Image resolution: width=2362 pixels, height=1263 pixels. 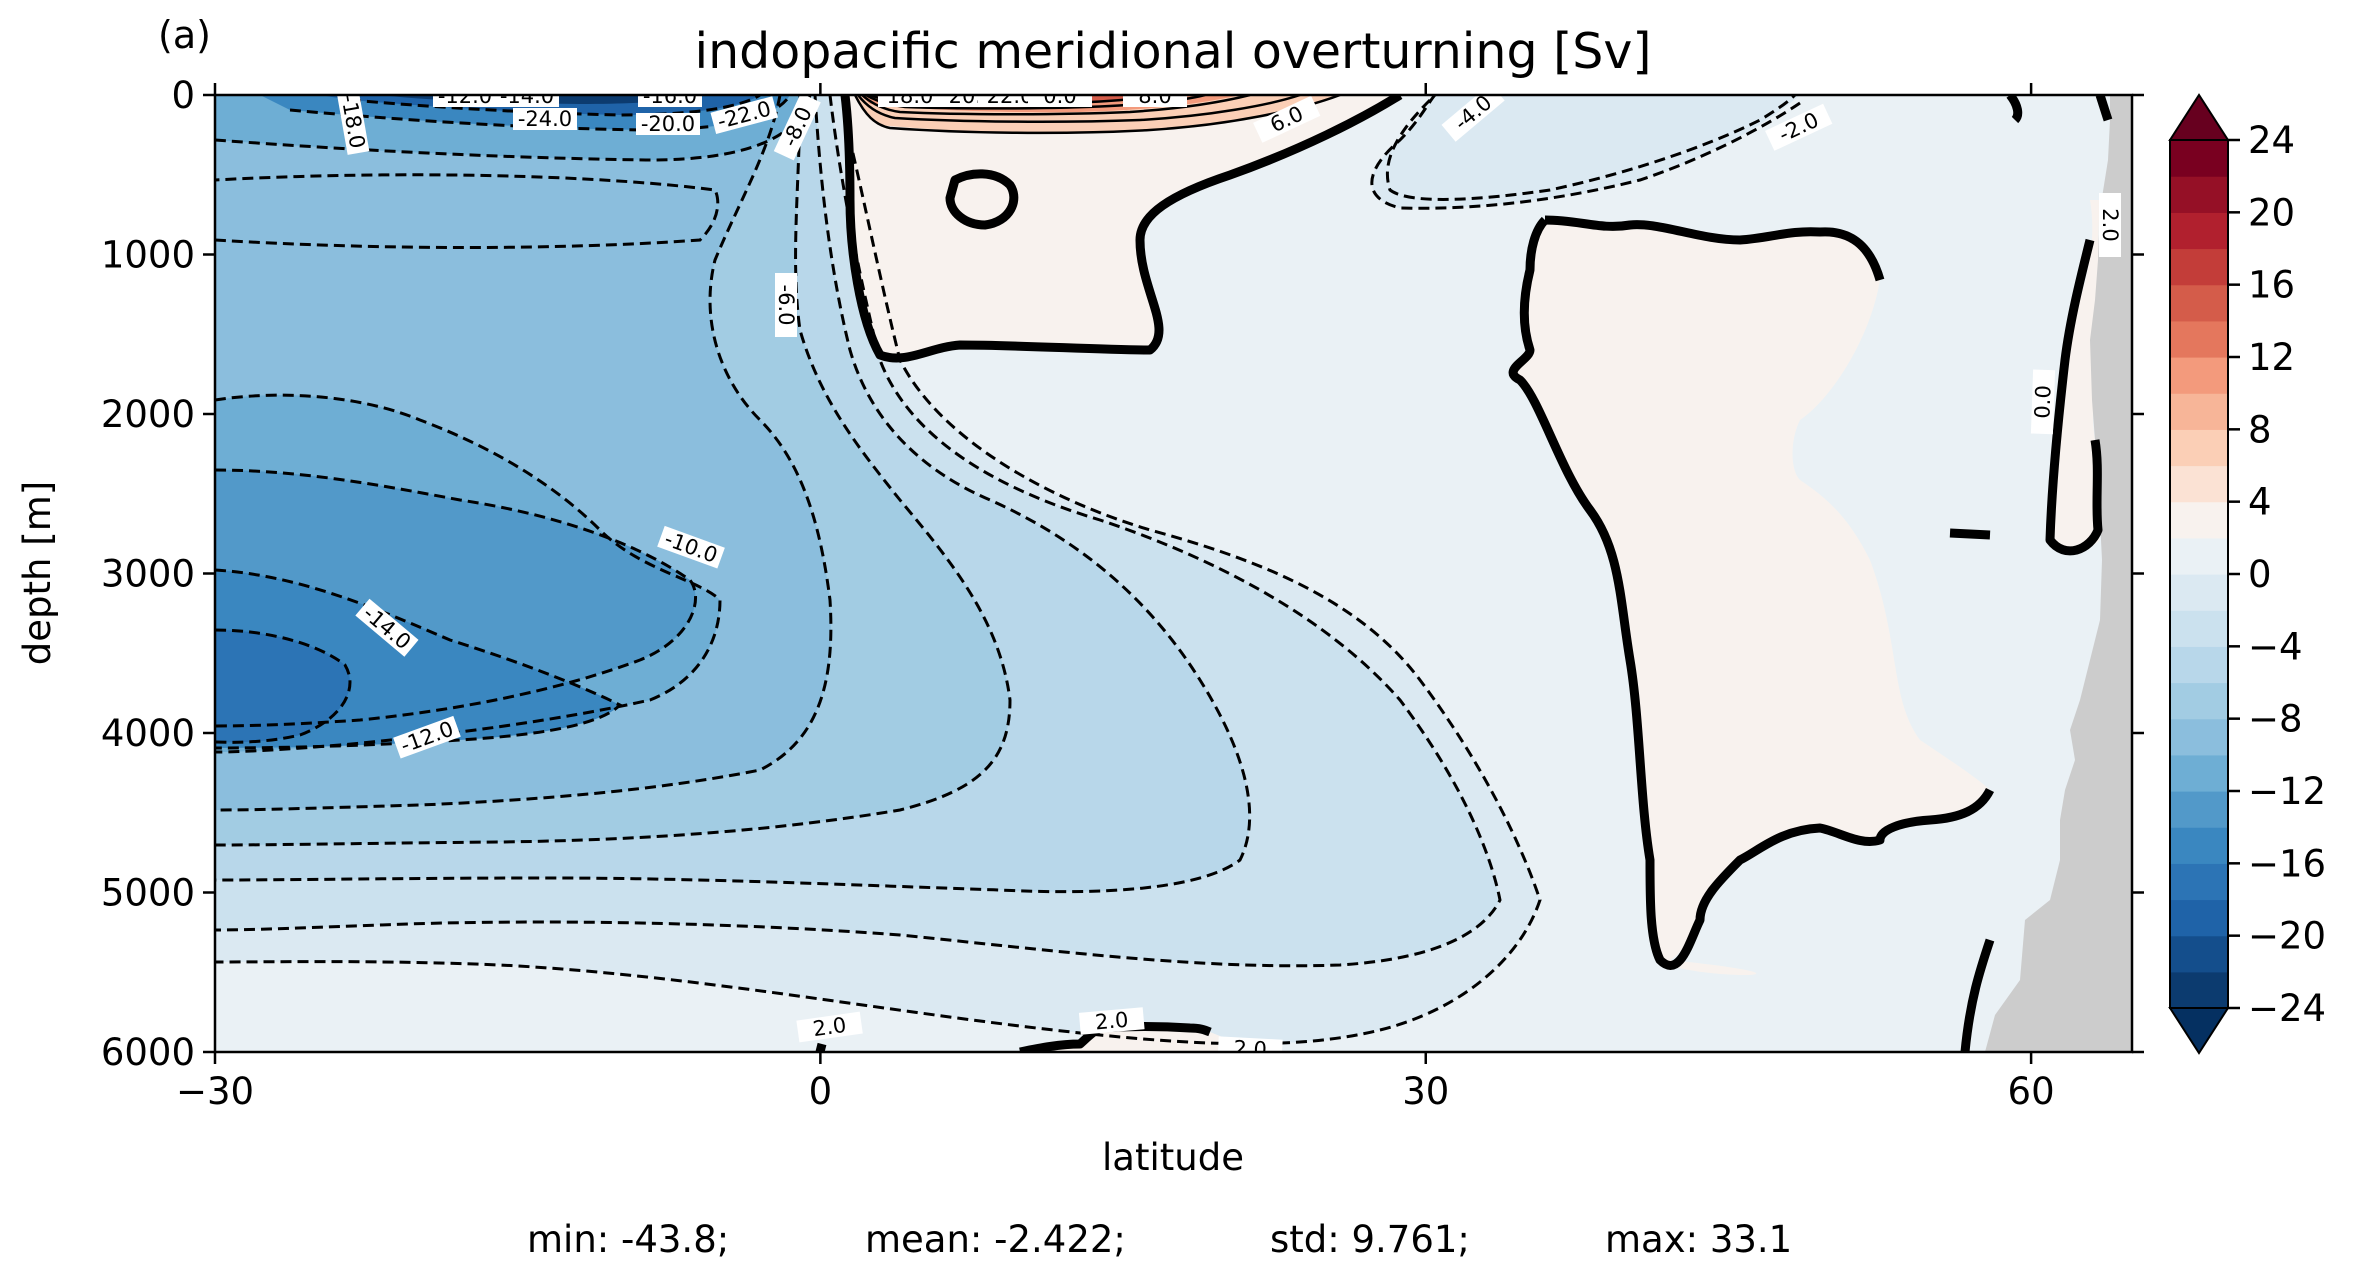 I want to click on panel-label: (a), so click(x=184, y=35).